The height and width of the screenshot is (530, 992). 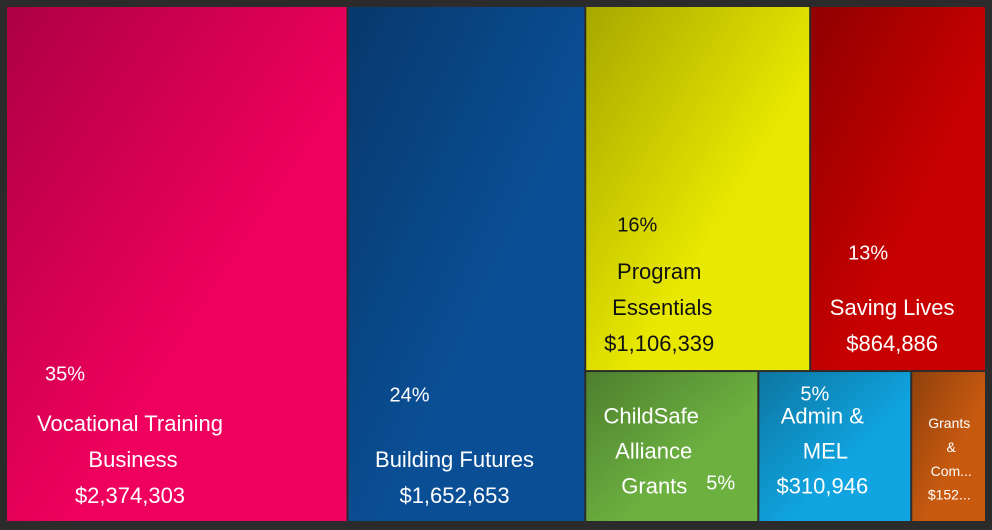 I want to click on percent-label: 16%, so click(x=637, y=225).